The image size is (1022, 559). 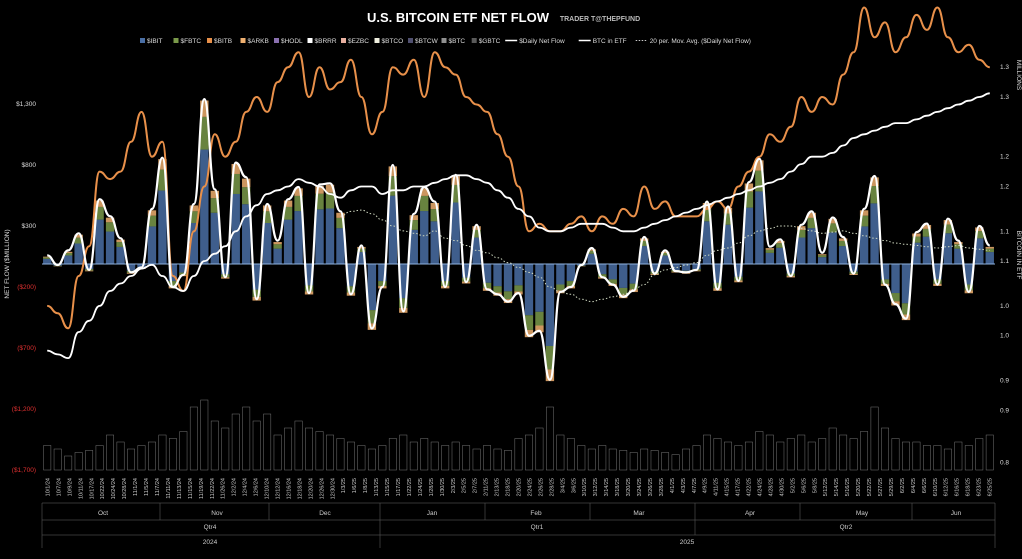 I want to click on x-tick-label: 10/22/24, so click(x=103, y=488).